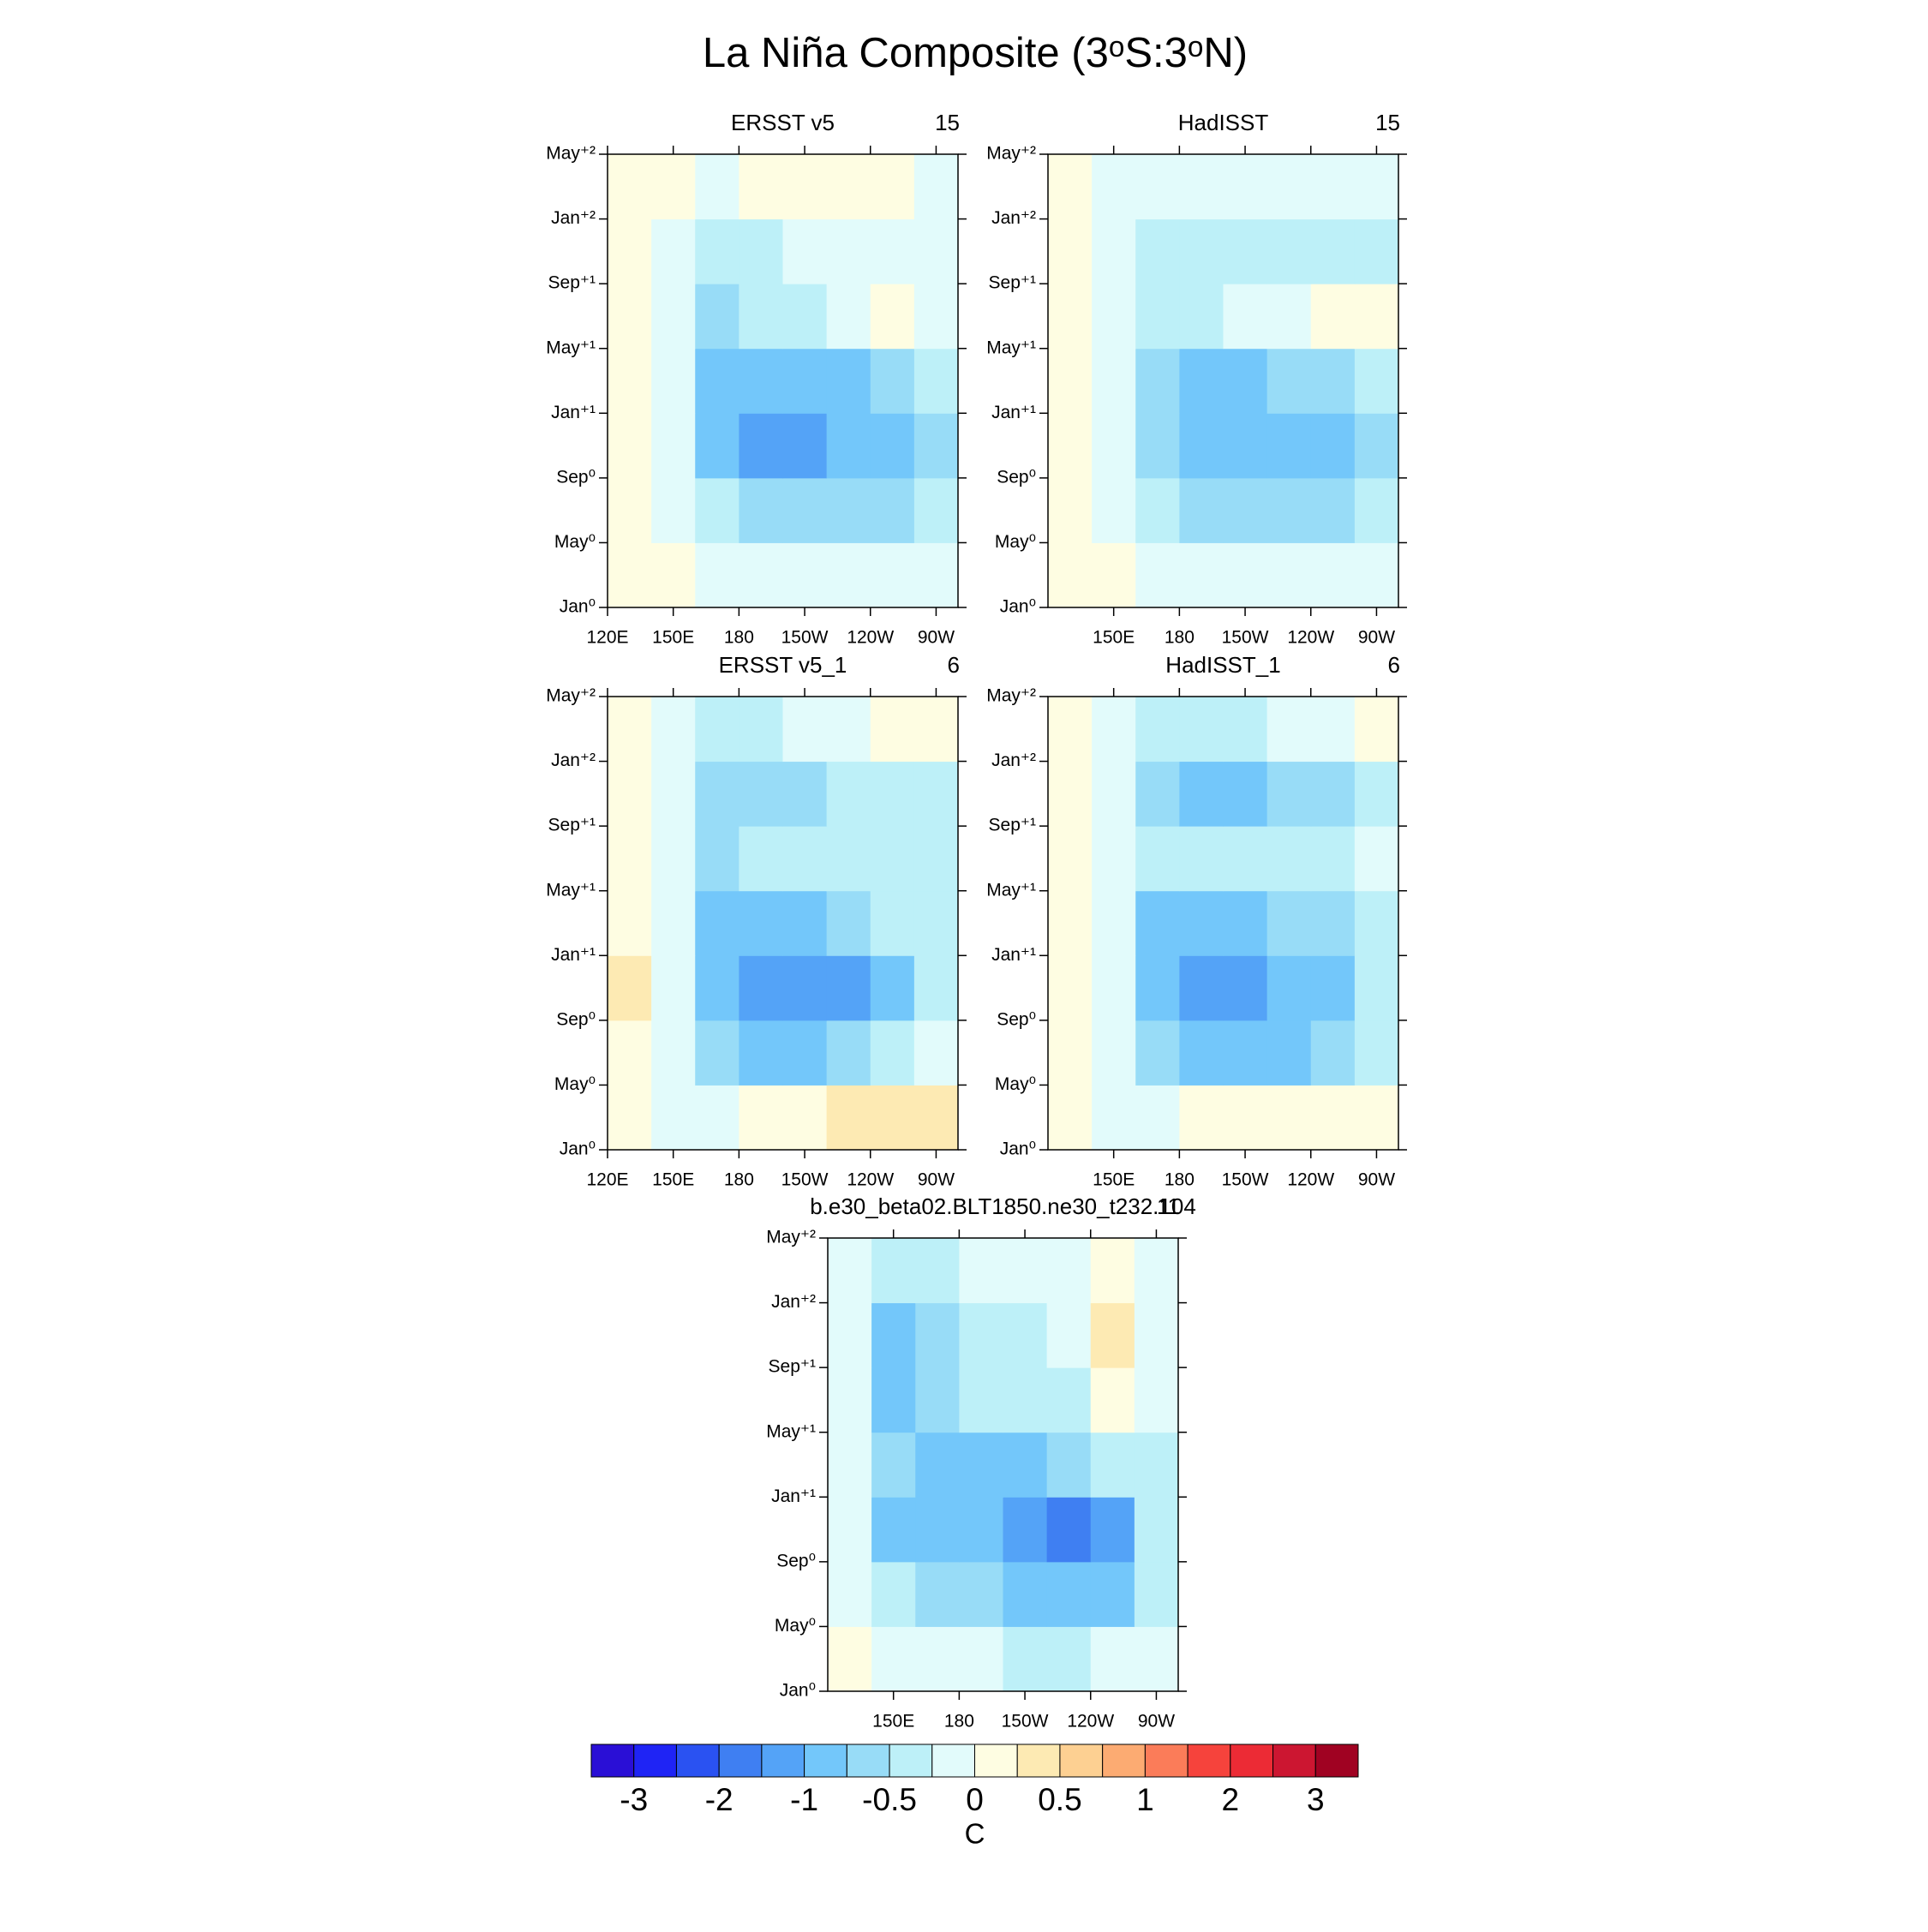  I want to click on y-tick-label: May⁰, so click(575, 542).